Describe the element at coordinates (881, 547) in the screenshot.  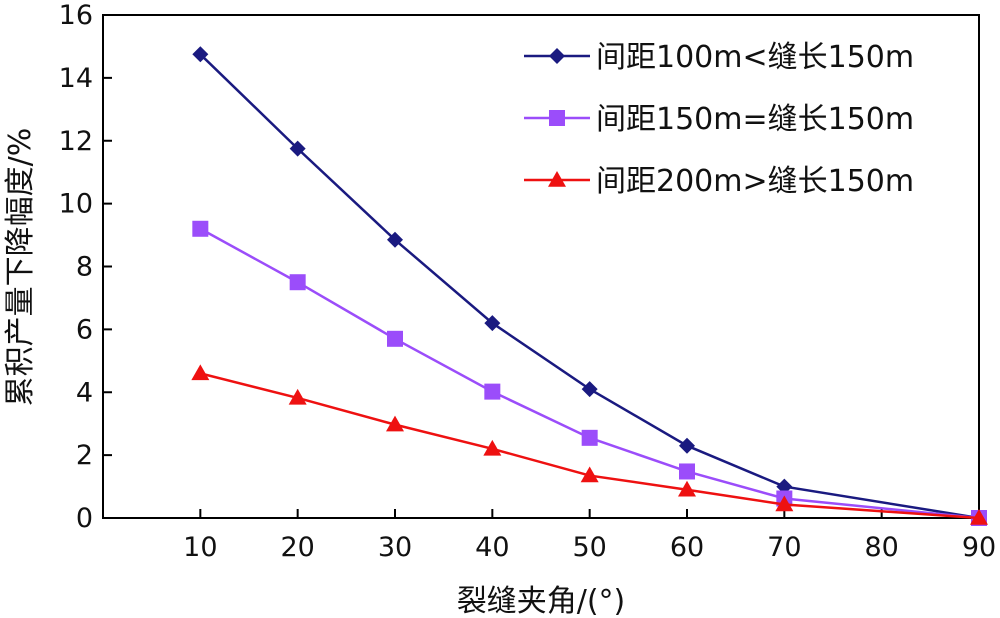
I see `x-tick-label: 80` at that location.